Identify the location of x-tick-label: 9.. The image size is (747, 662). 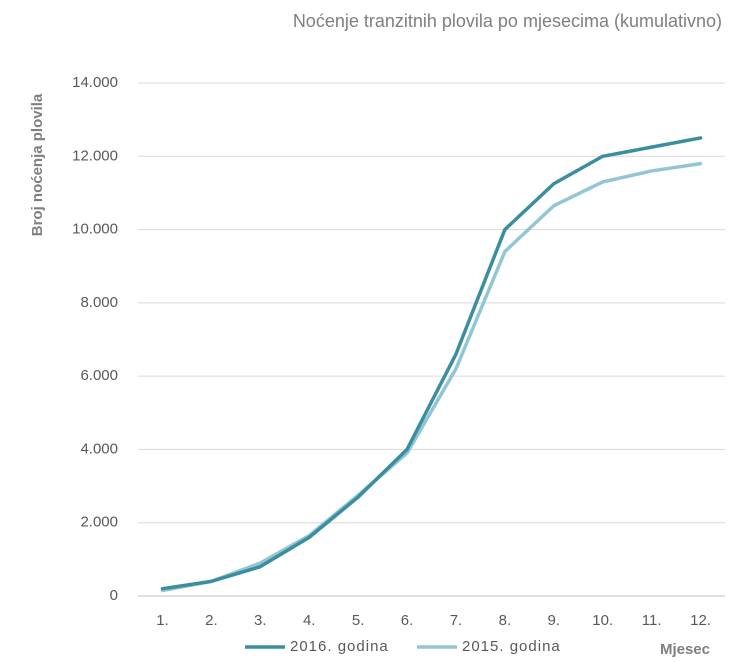
(554, 620).